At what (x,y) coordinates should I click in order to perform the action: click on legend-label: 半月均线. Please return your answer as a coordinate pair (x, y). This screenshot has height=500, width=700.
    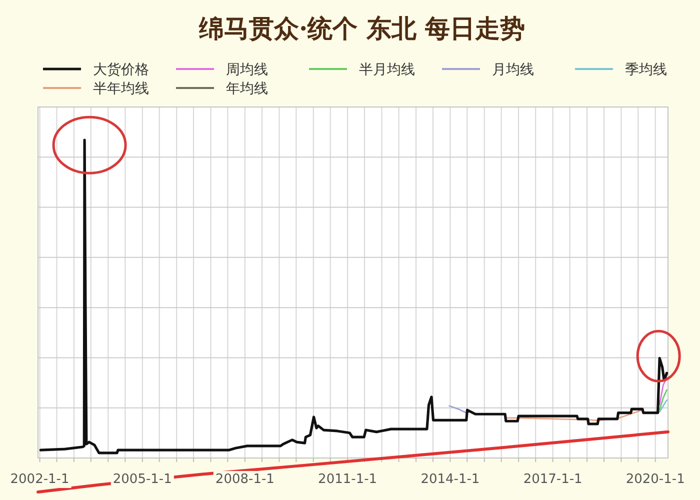
    Looking at the image, I should click on (387, 70).